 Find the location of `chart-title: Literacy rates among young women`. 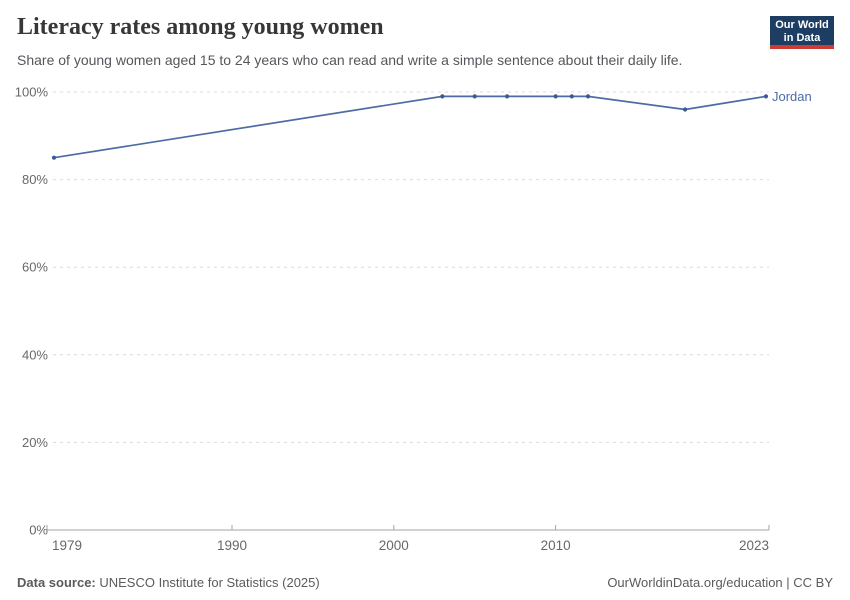

chart-title: Literacy rates among young women is located at coordinates (200, 27).